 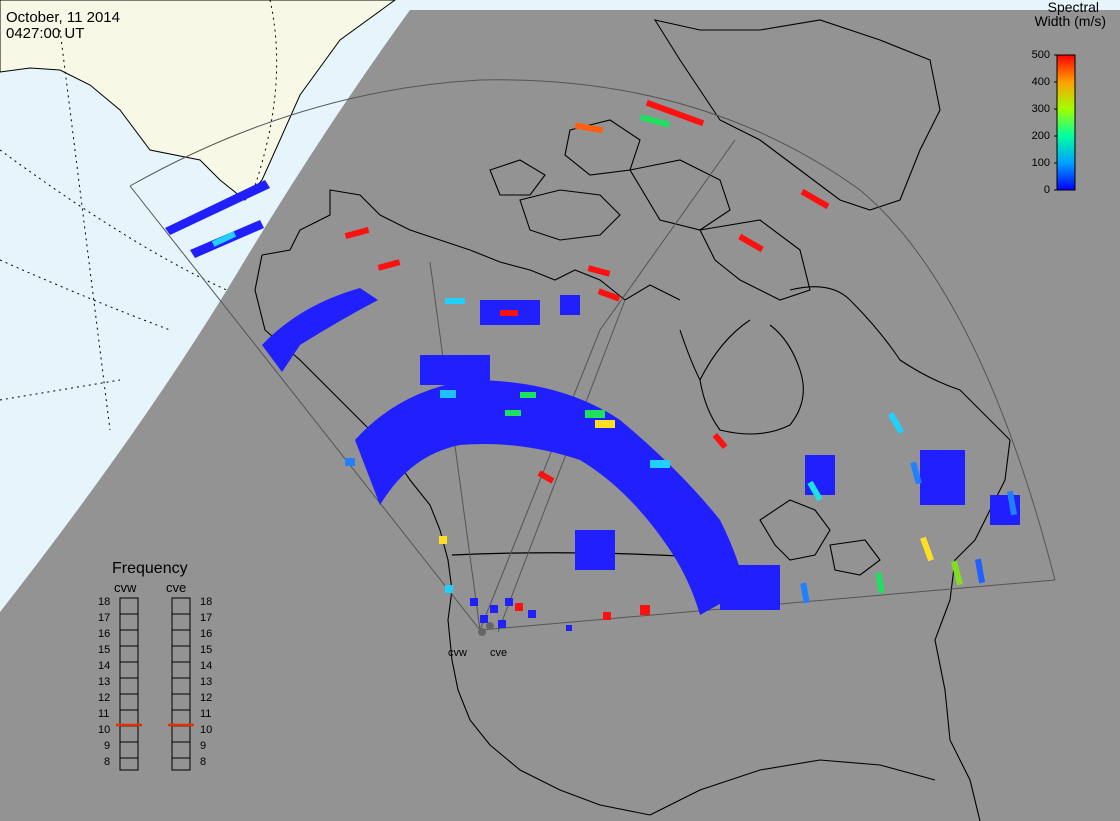 I want to click on freq-tick-cvw: 10, so click(x=104, y=730).